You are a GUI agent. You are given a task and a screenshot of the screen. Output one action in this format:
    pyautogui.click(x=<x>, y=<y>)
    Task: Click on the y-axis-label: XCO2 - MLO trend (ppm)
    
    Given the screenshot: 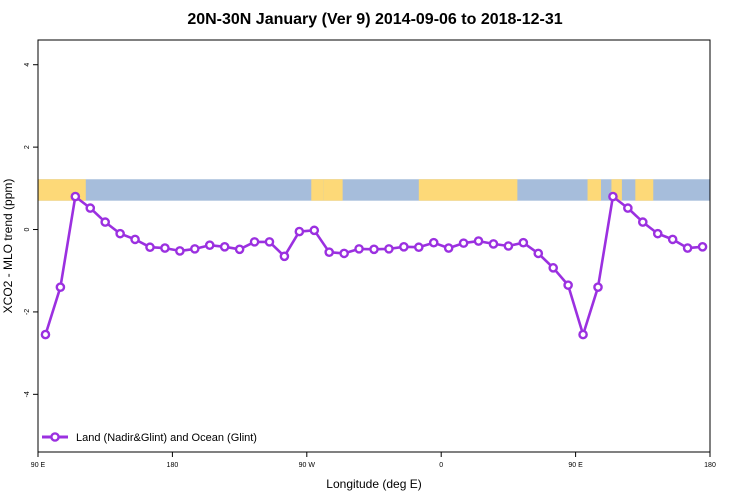 What is the action you would take?
    pyautogui.click(x=8, y=246)
    